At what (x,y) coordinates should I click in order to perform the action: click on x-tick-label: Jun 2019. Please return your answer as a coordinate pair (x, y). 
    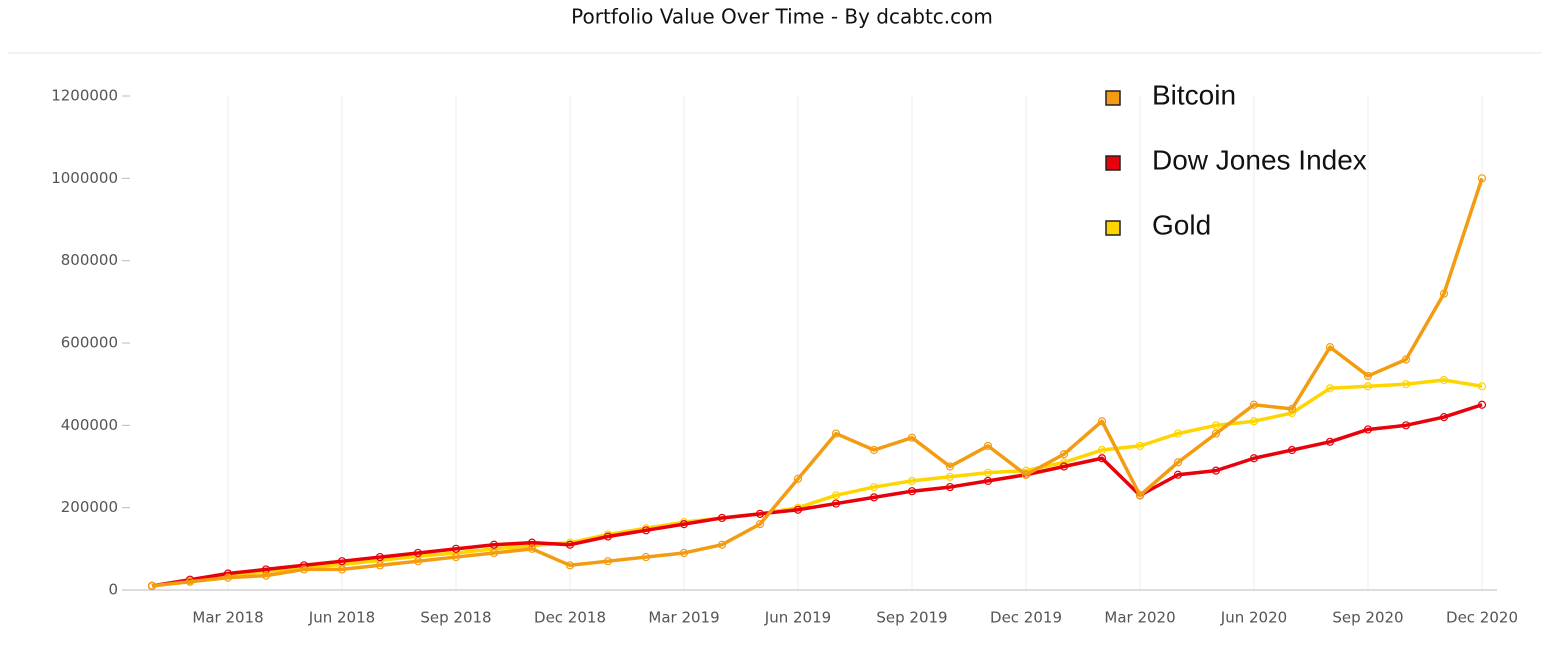
    Looking at the image, I should click on (797, 618).